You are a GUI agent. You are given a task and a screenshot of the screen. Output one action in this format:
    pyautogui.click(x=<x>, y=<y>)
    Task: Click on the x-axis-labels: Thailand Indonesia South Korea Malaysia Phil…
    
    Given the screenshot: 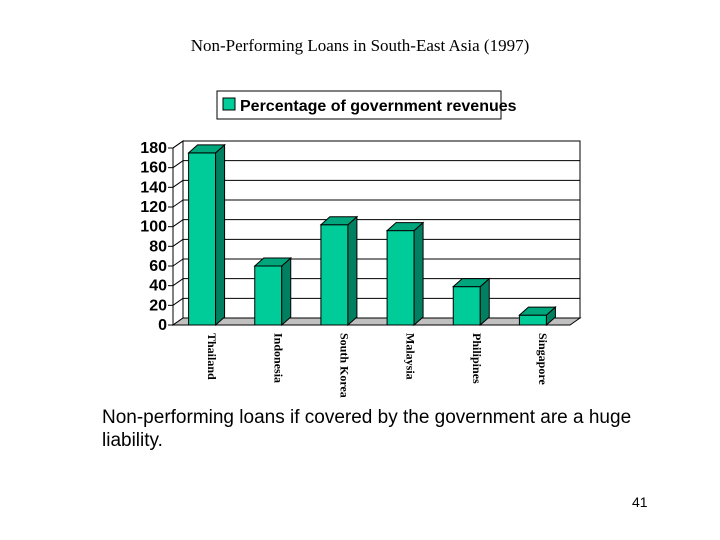 What is the action you would take?
    pyautogui.click(x=377, y=365)
    